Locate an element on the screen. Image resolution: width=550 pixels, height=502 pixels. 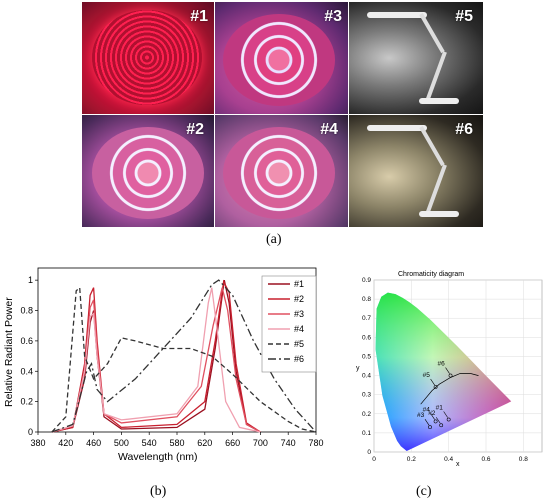
spectrum-y-tick-label: 0 is located at coordinates (30, 432).